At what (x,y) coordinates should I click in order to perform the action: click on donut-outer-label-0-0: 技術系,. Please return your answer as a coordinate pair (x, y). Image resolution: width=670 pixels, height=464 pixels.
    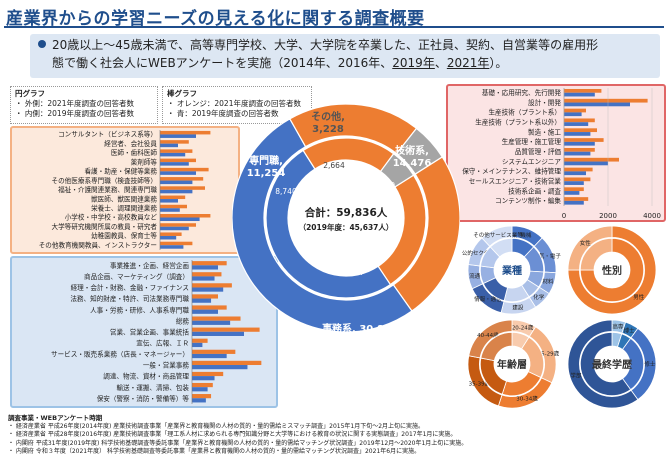
    Looking at the image, I should click on (412, 150).